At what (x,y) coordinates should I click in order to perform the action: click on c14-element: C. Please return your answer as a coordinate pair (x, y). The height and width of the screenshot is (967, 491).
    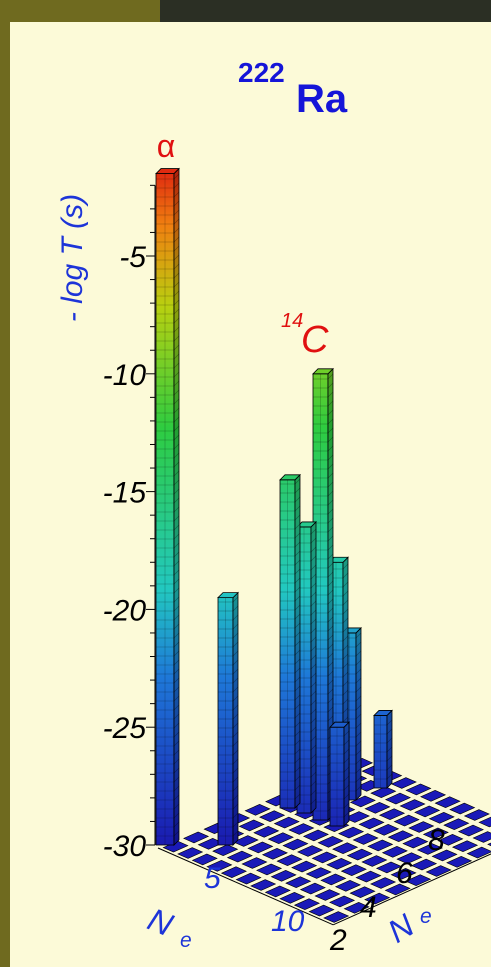
    Looking at the image, I should click on (315, 340).